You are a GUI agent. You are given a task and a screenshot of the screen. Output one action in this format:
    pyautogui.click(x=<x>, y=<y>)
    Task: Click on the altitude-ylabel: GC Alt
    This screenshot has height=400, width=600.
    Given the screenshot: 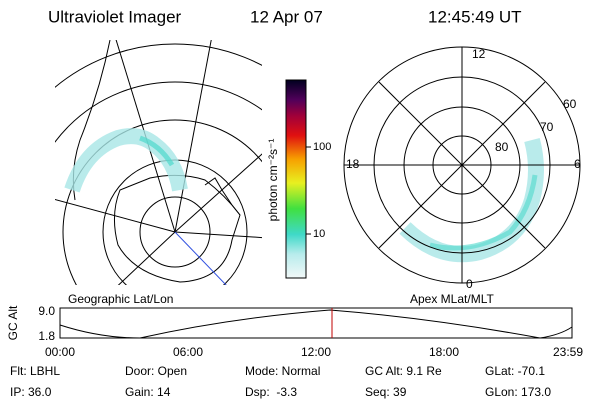 What is the action you would take?
    pyautogui.click(x=13, y=322)
    